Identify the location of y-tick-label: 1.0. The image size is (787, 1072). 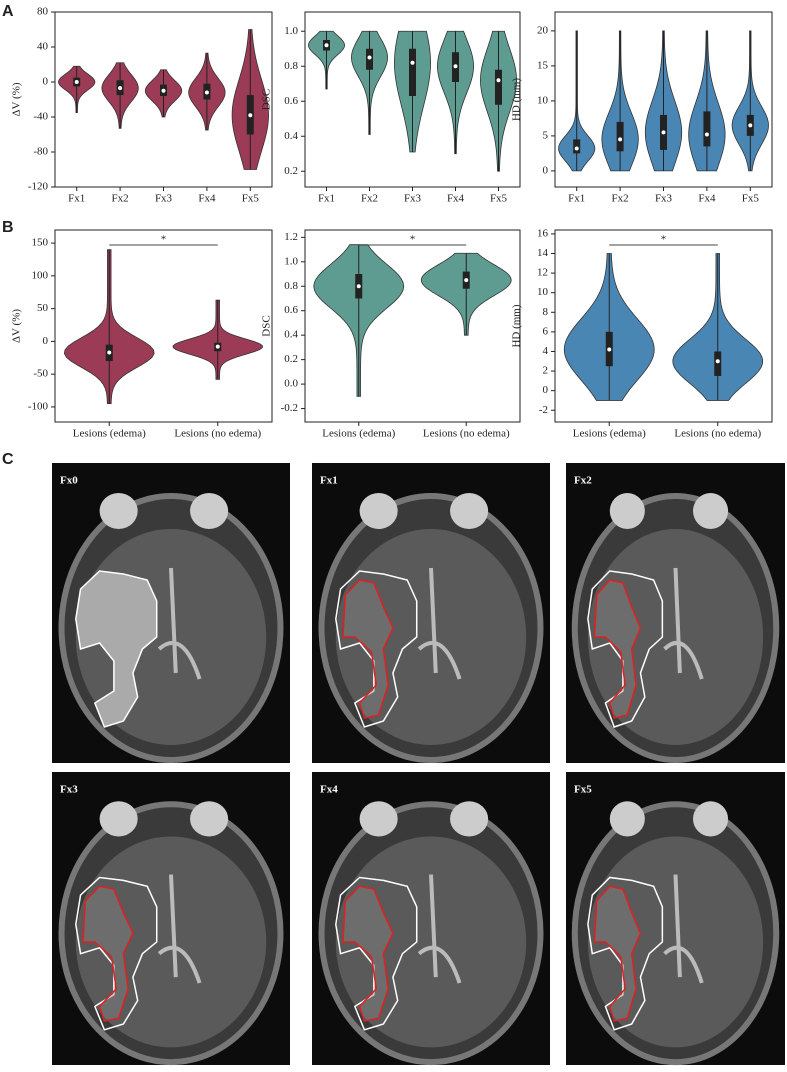
(291, 31).